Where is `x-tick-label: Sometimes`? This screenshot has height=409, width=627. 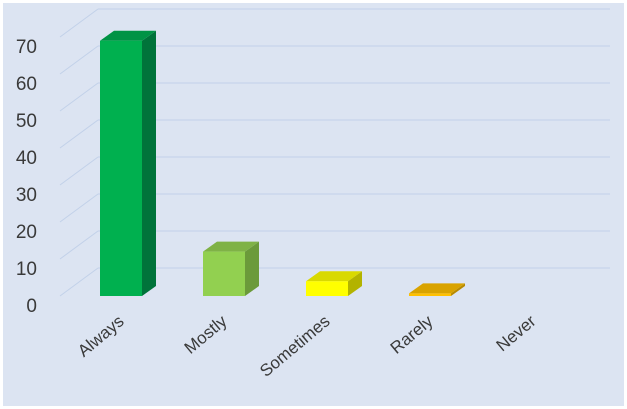 x-tick-label: Sometimes is located at coordinates (294, 346).